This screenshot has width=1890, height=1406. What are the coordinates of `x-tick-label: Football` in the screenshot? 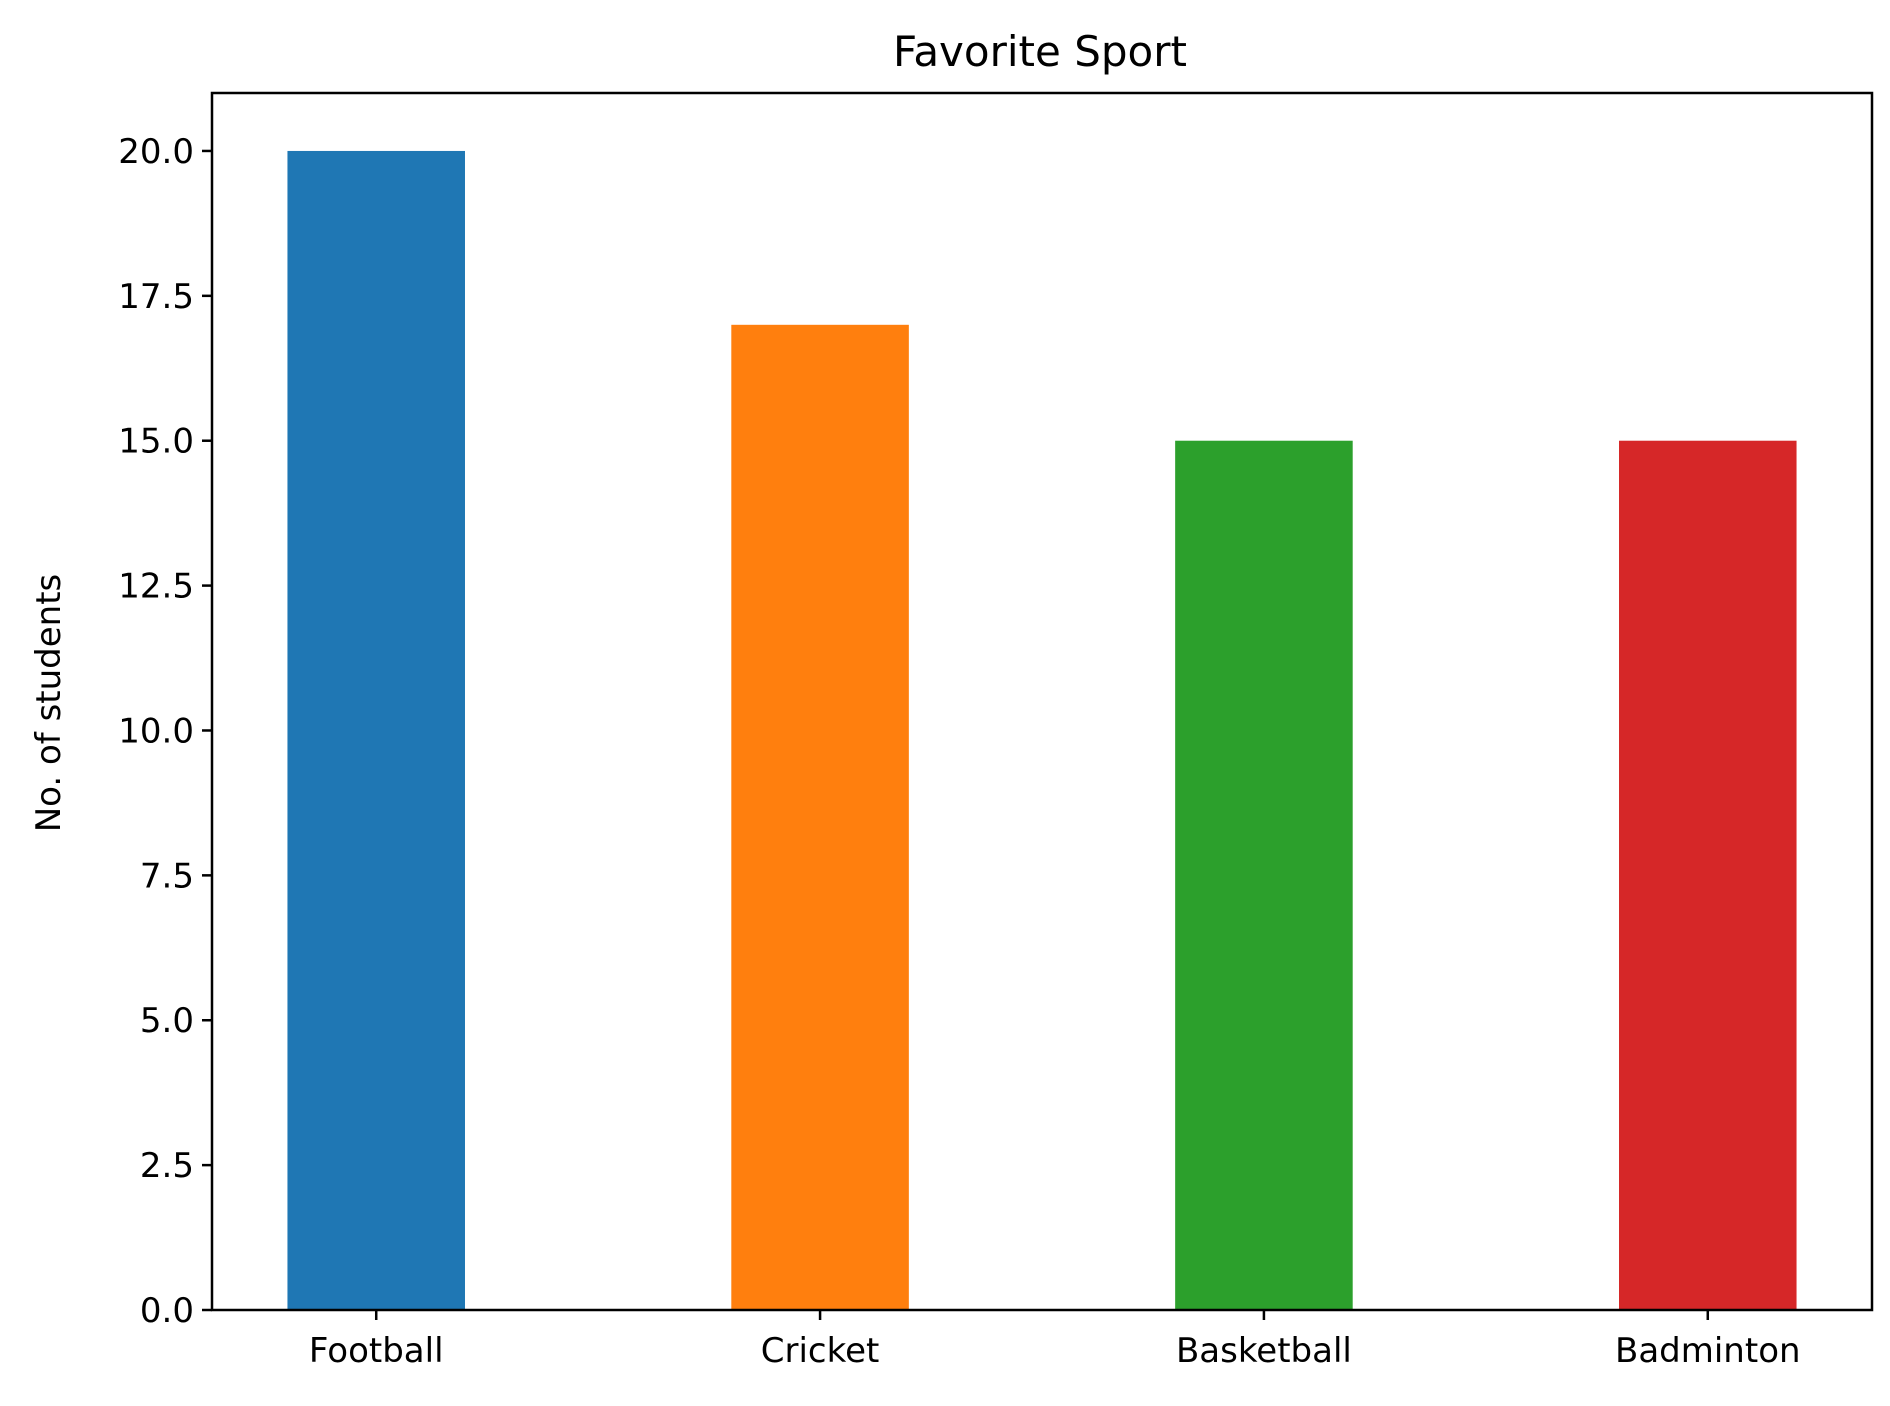 It's located at (376, 1351).